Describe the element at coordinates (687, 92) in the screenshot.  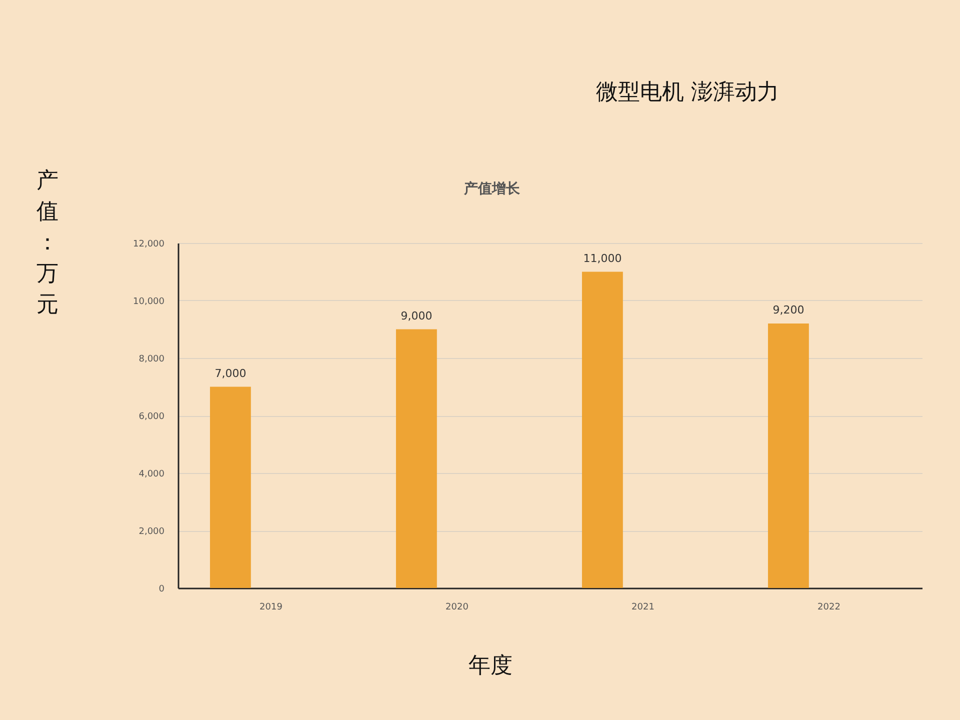
I see `text: 微型电机 澎湃动力` at that location.